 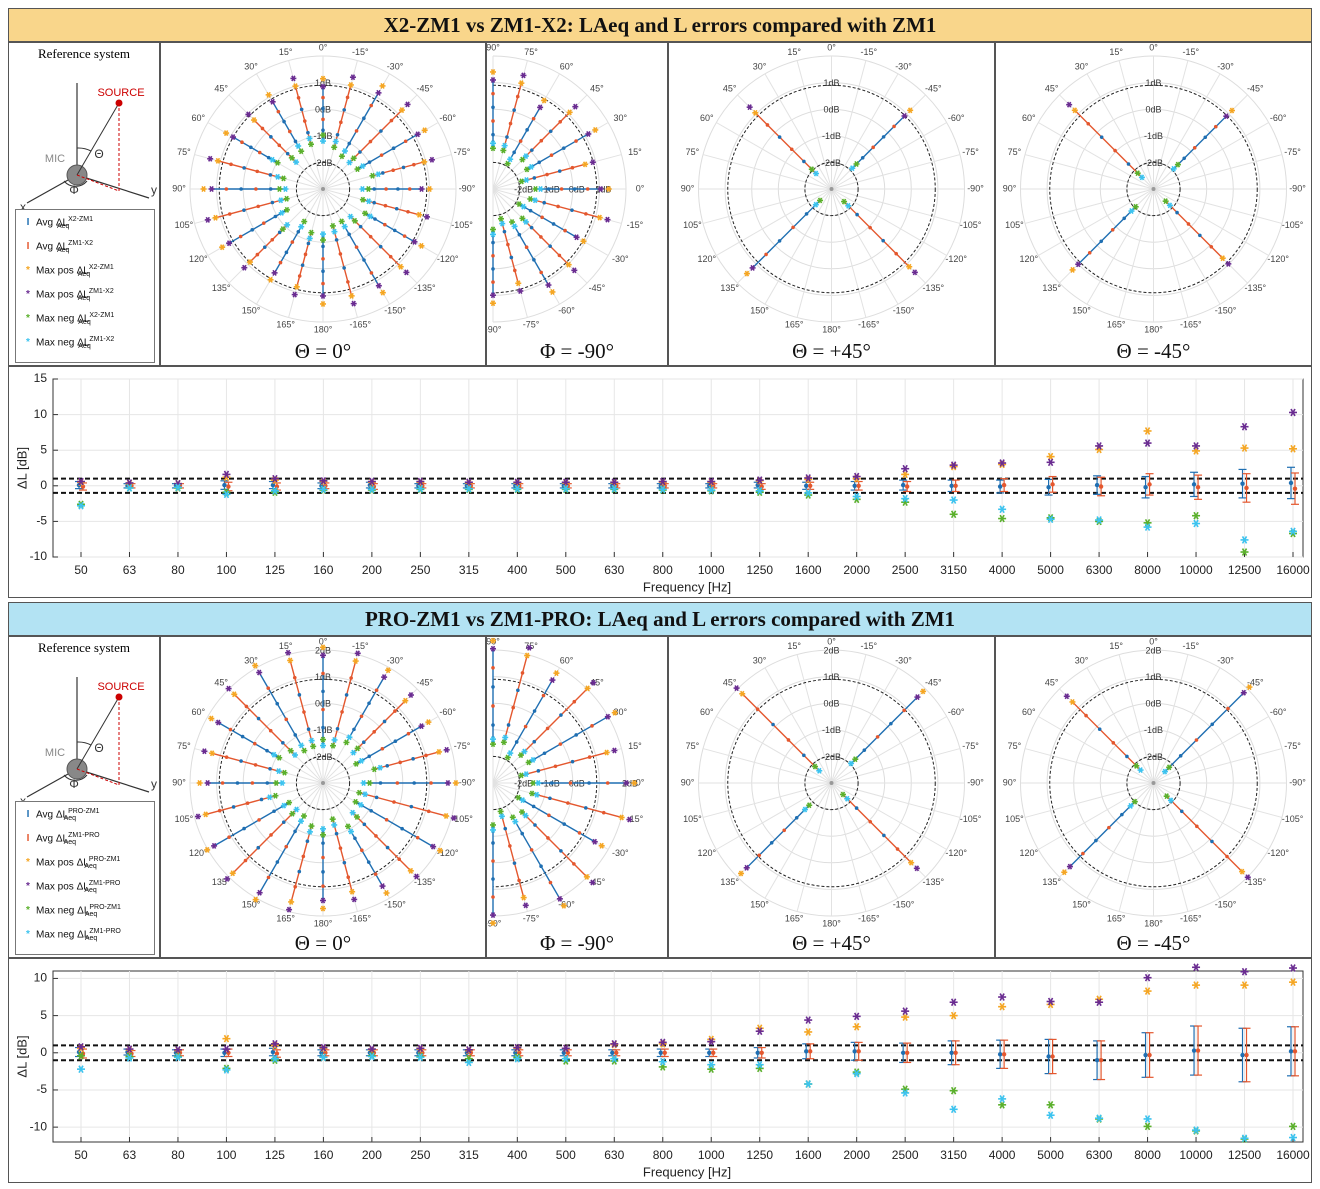 I want to click on angle-tick-label: 180°, so click(x=1153, y=328).